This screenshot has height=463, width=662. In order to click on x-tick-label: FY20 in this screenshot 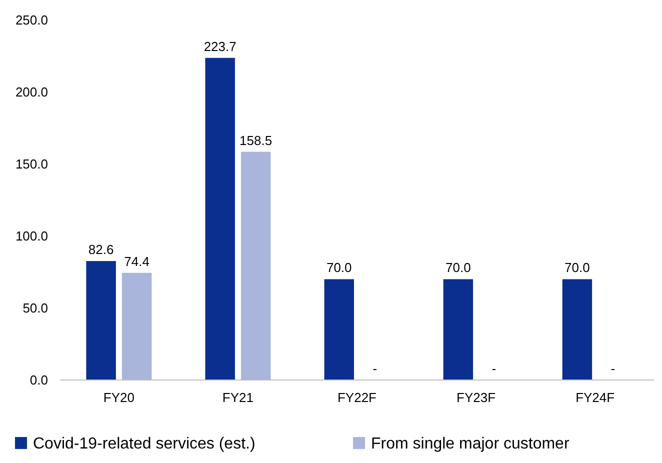, I will do `click(118, 397)`.